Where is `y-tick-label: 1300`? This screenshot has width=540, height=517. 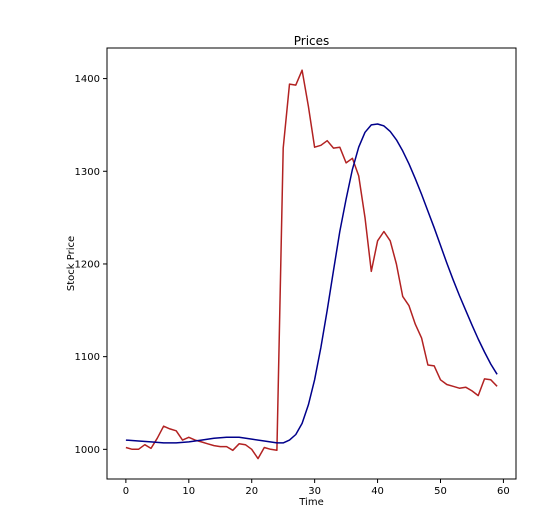 y-tick-label: 1300 is located at coordinates (87, 172).